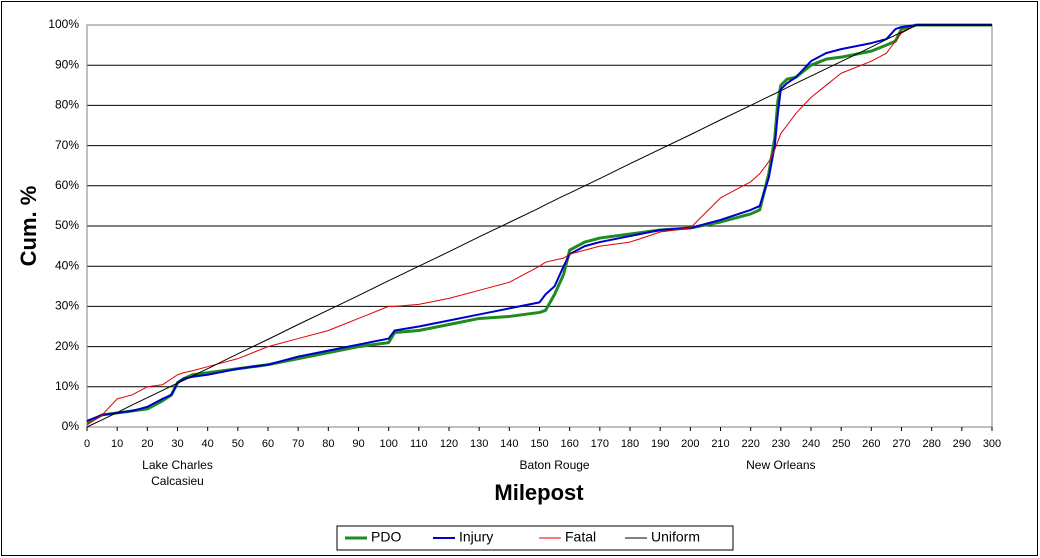 This screenshot has width=1040, height=558. I want to click on x-tick-label: 170, so click(600, 444).